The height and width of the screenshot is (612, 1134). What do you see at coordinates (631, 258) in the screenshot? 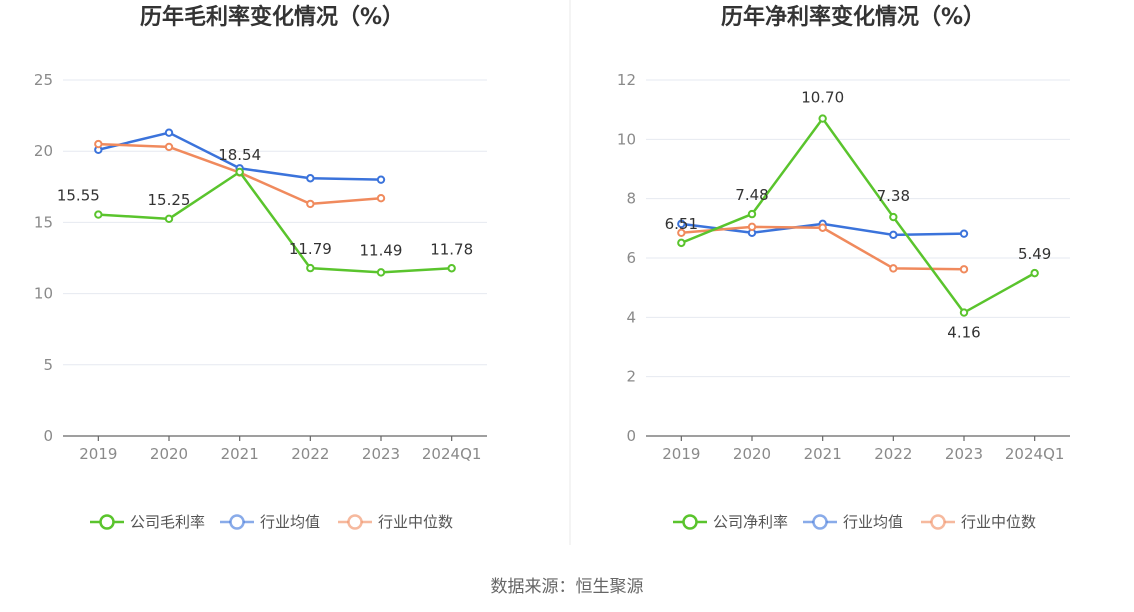
I see `y-tick-label: 6` at bounding box center [631, 258].